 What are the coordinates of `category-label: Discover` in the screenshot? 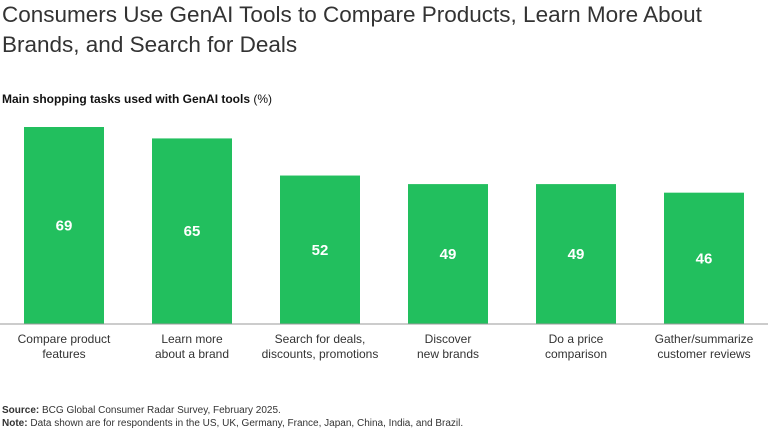 It's located at (448, 339).